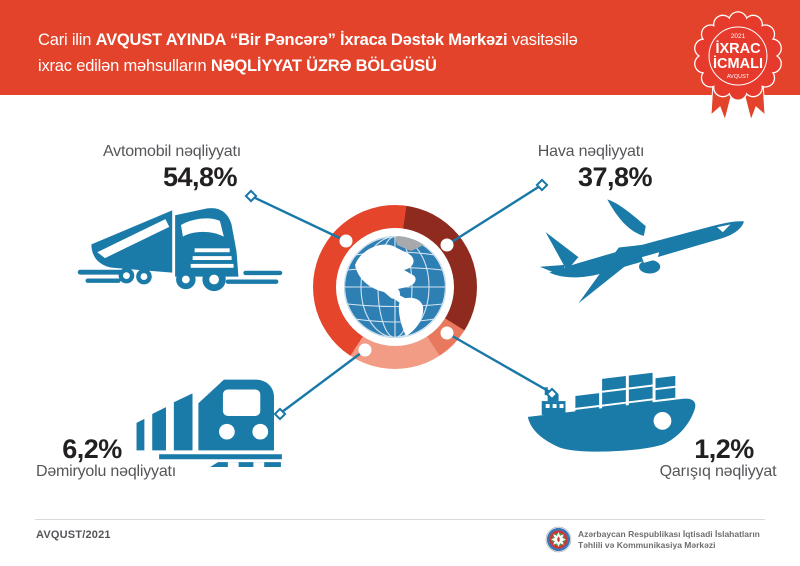 The height and width of the screenshot is (566, 800). What do you see at coordinates (400, 519) in the screenshot?
I see `footer-divider` at bounding box center [400, 519].